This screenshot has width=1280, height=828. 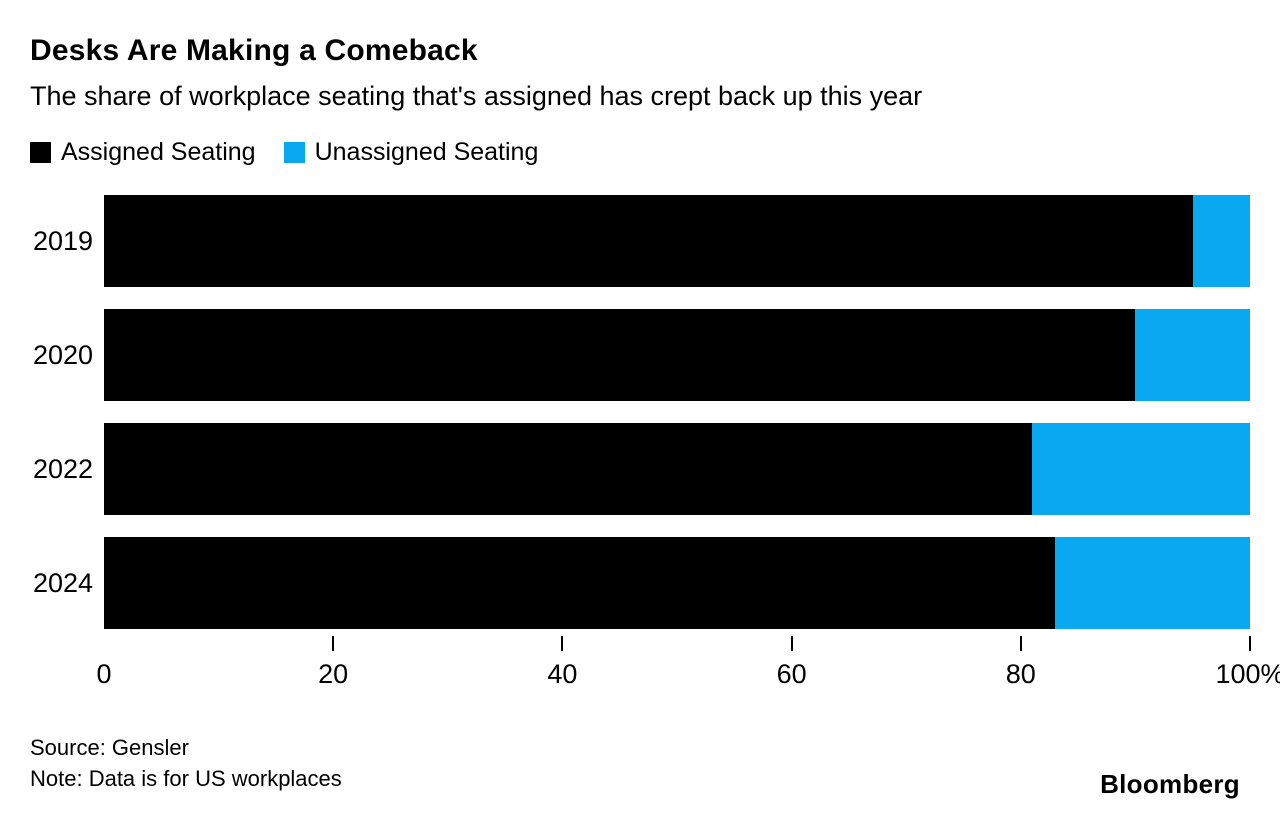 I want to click on chart-title: Desks Are Making a Comeback, so click(x=254, y=50).